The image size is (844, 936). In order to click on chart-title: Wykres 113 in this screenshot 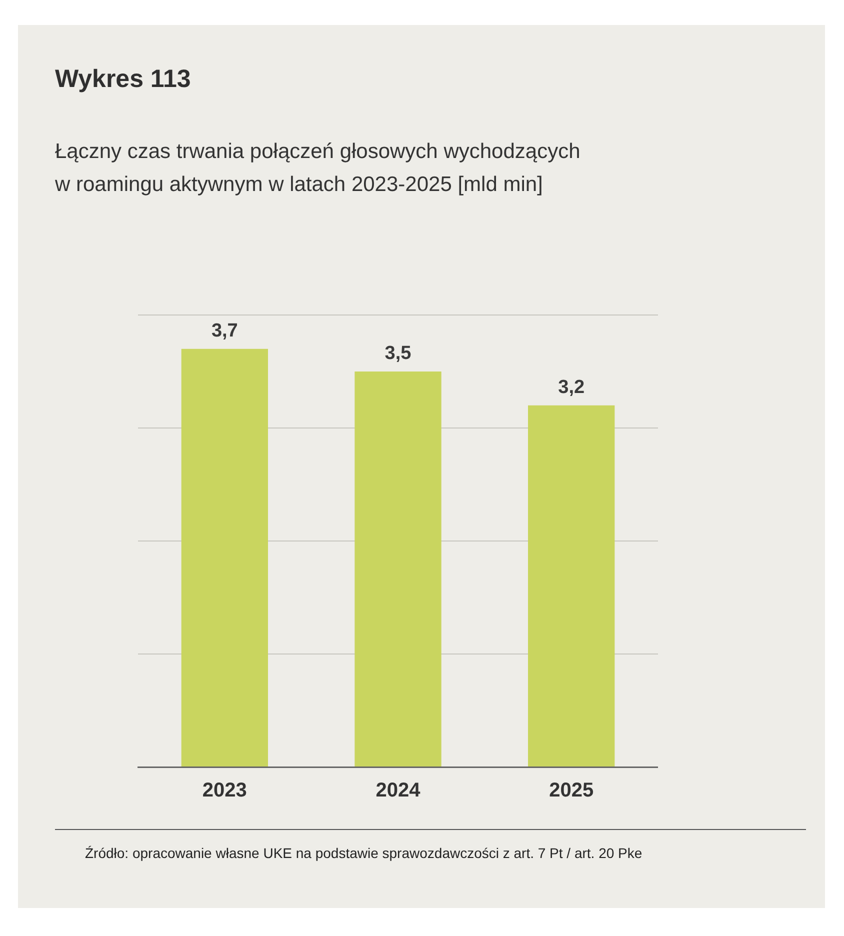, I will do `click(123, 79)`.